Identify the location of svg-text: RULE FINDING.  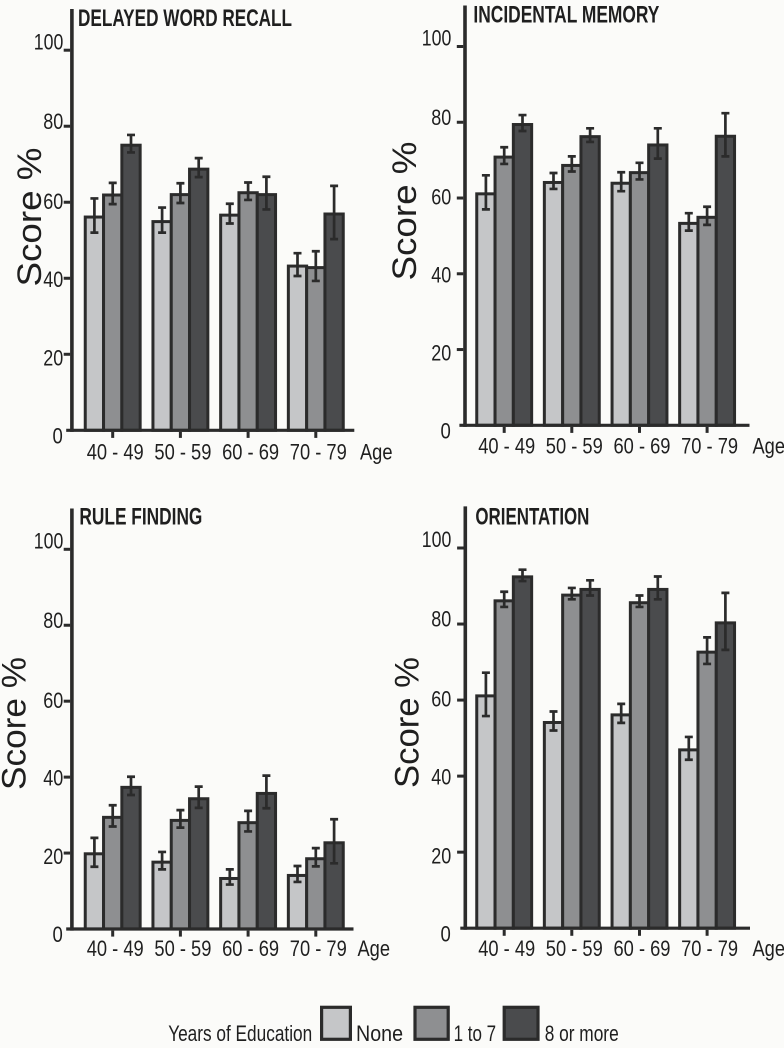
(140, 517).